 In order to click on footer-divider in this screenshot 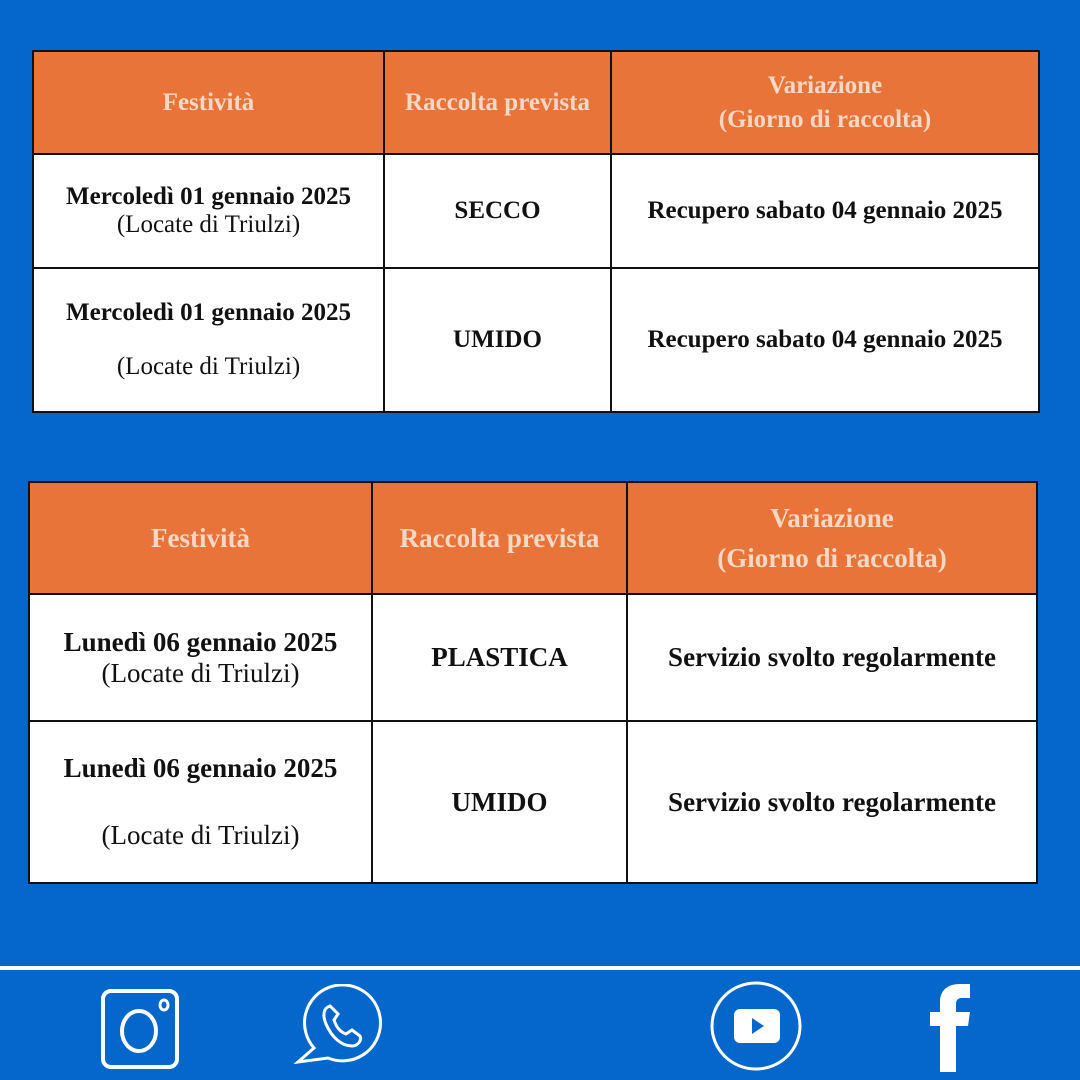, I will do `click(540, 968)`.